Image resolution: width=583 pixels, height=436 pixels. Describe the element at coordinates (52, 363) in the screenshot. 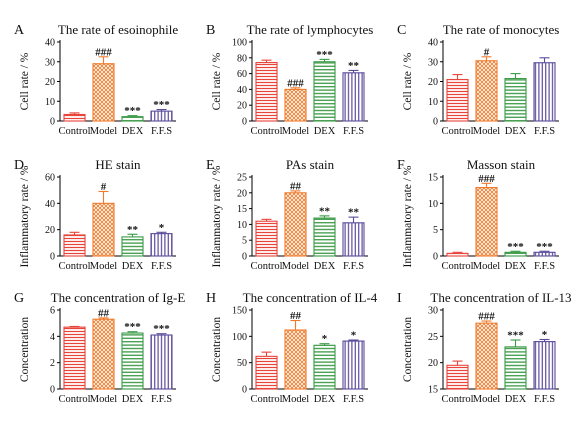

I see `y-tick-label: 2` at that location.